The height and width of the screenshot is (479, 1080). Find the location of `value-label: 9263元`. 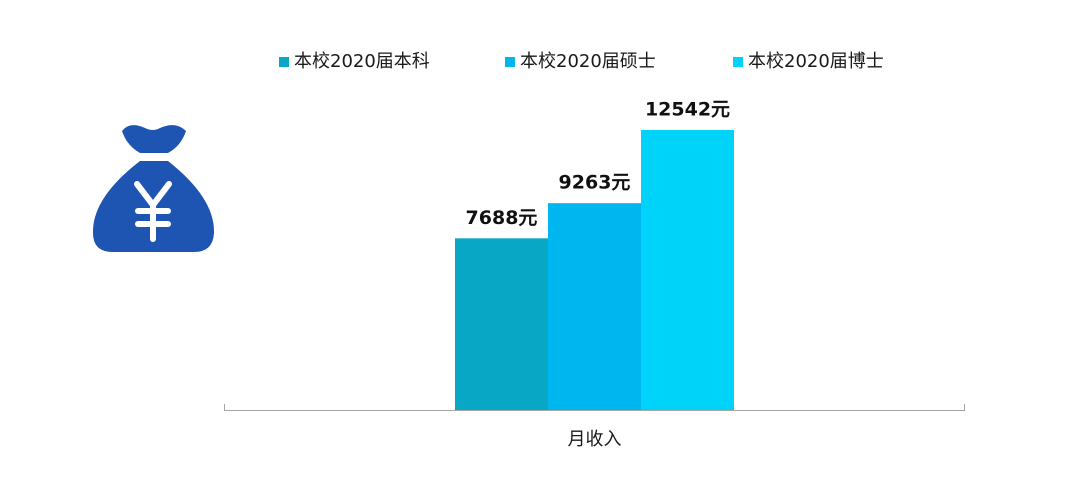

value-label: 9263元 is located at coordinates (595, 183).